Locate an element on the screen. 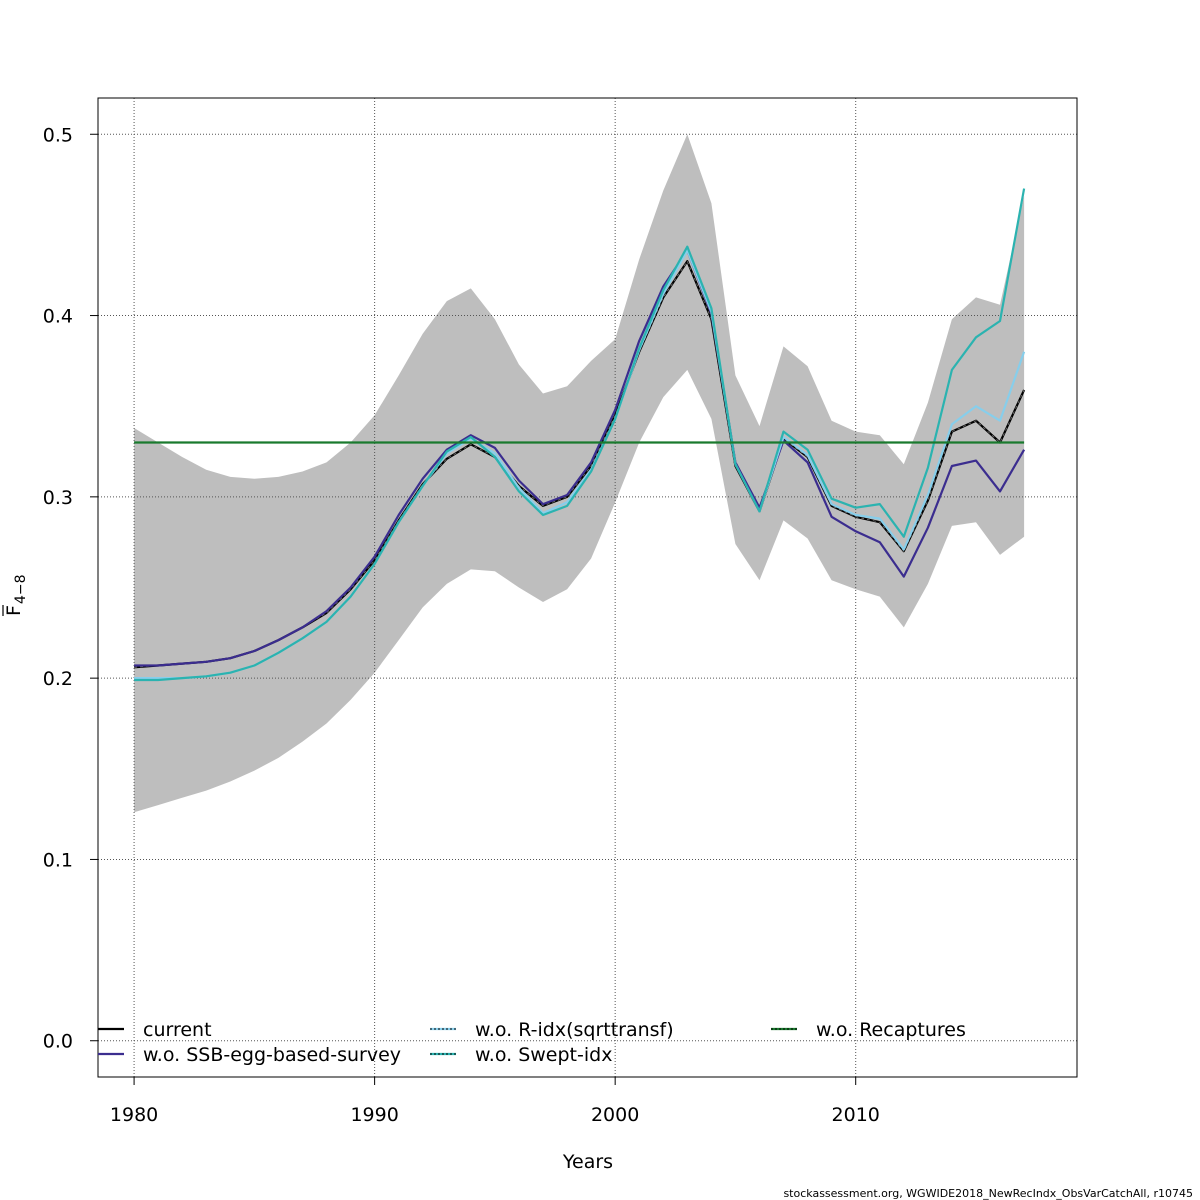 Image resolution: width=1200 pixels, height=1200 pixels. y-tick-label: 0.2 is located at coordinates (58, 679).